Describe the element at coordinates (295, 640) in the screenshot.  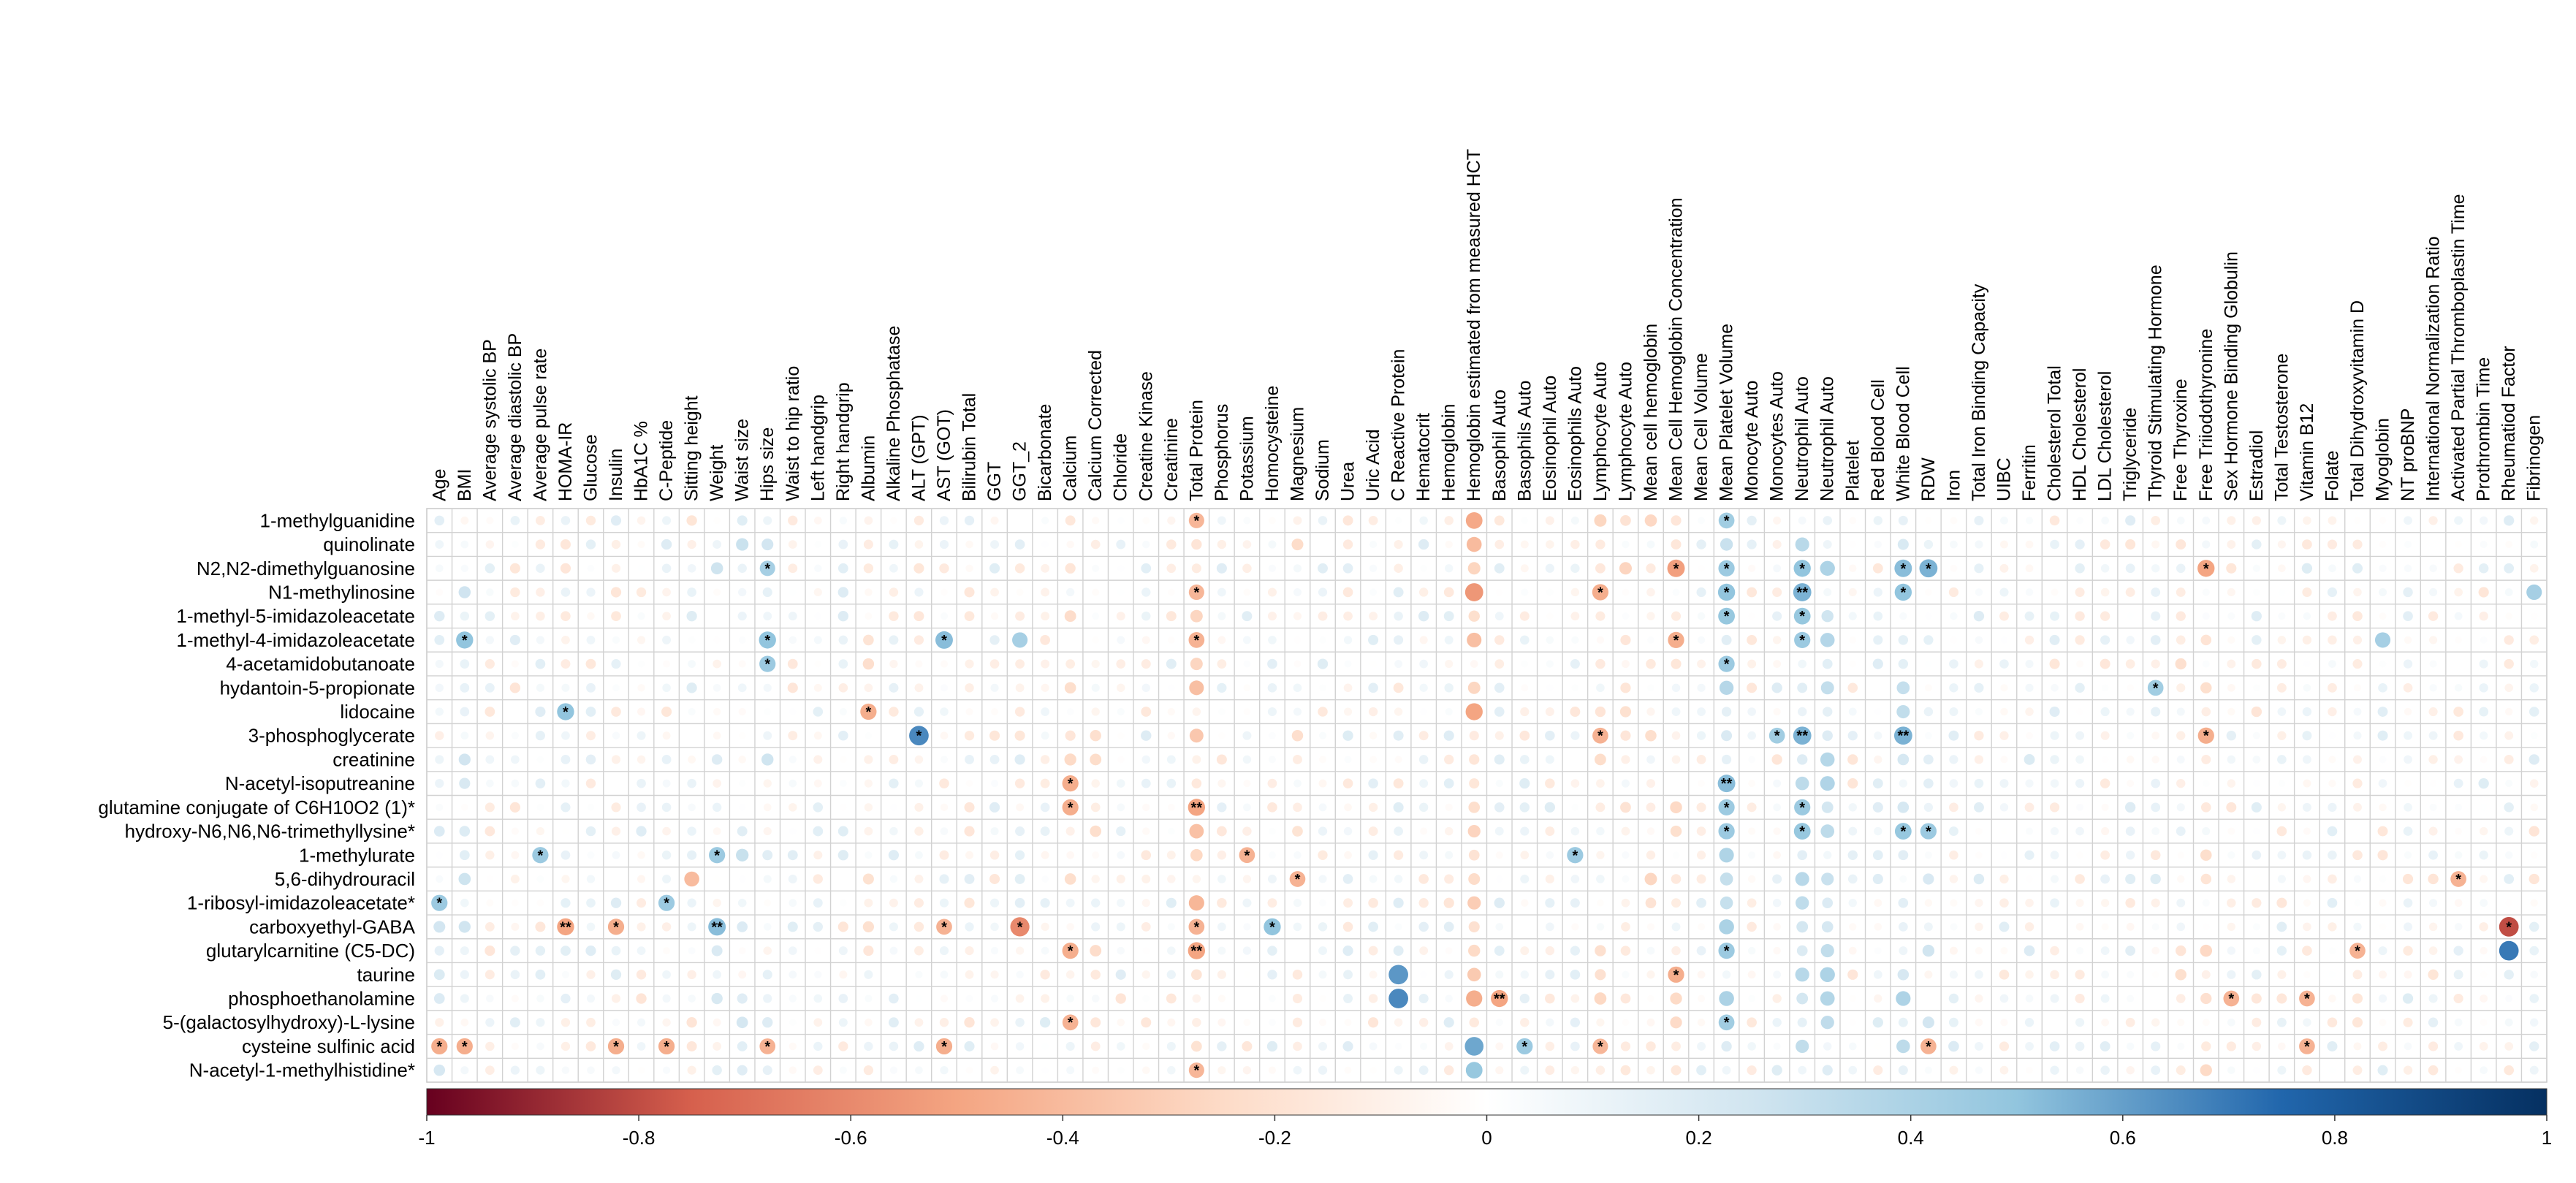
I see `row-label: 1-methyl-4-imidazoleacetate` at that location.